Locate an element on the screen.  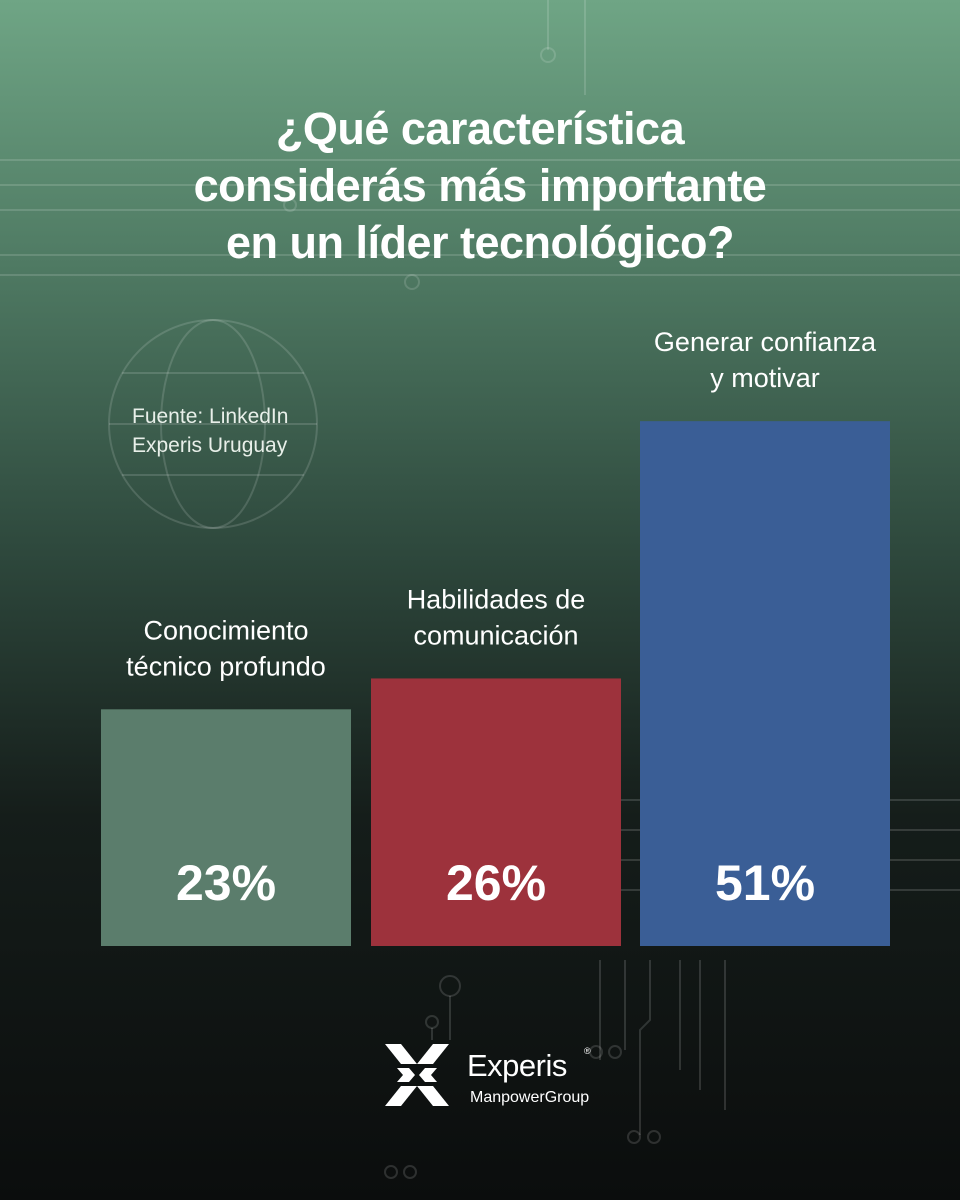
source-line-2: Experis Uruguay is located at coordinates (210, 445).